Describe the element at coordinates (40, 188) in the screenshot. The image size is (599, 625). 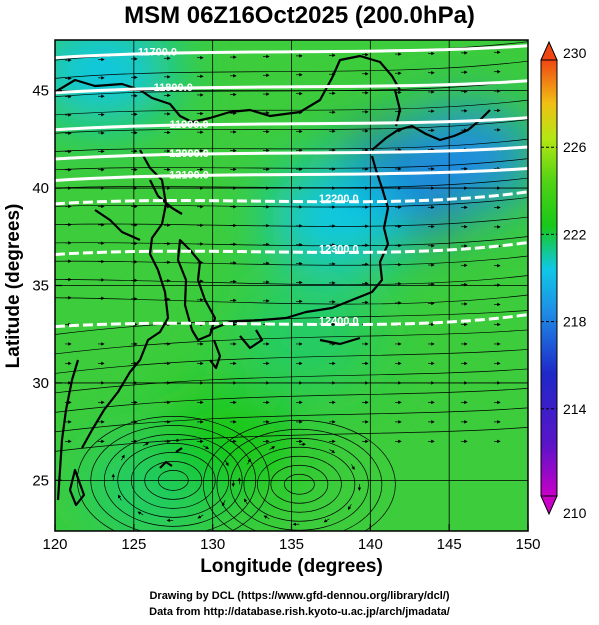
I see `y-tick-label: 40` at that location.